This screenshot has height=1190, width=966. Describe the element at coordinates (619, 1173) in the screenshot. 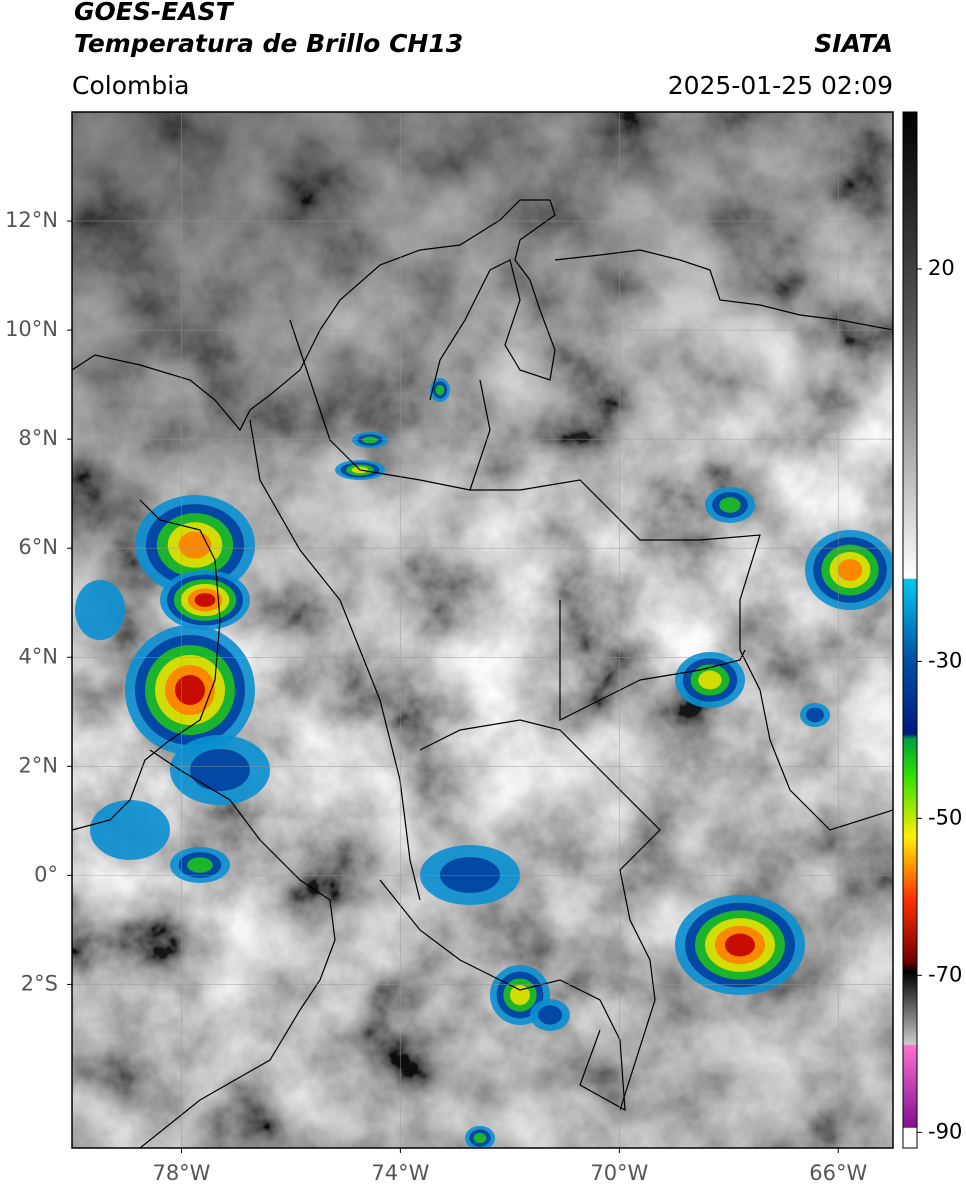

I see `lon-tick-label: 70°W` at that location.